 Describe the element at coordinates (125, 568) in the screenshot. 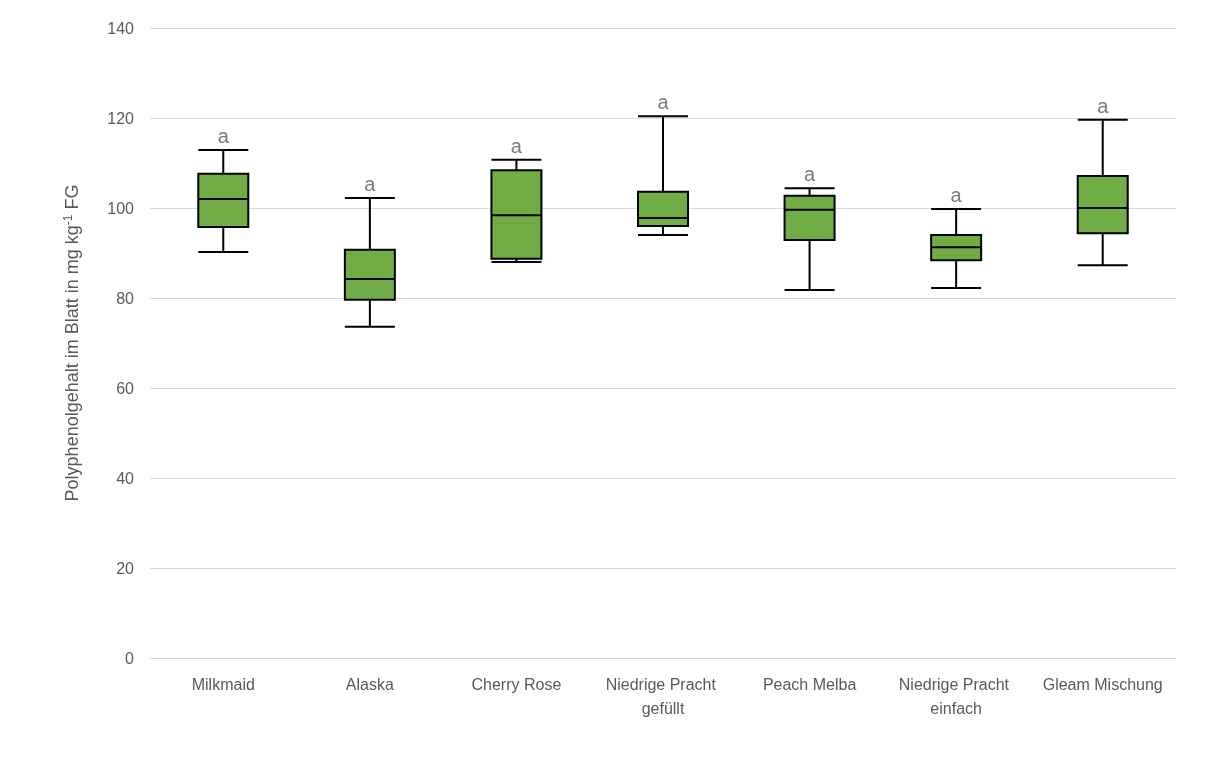

I see `y-tick-label: 20` at that location.